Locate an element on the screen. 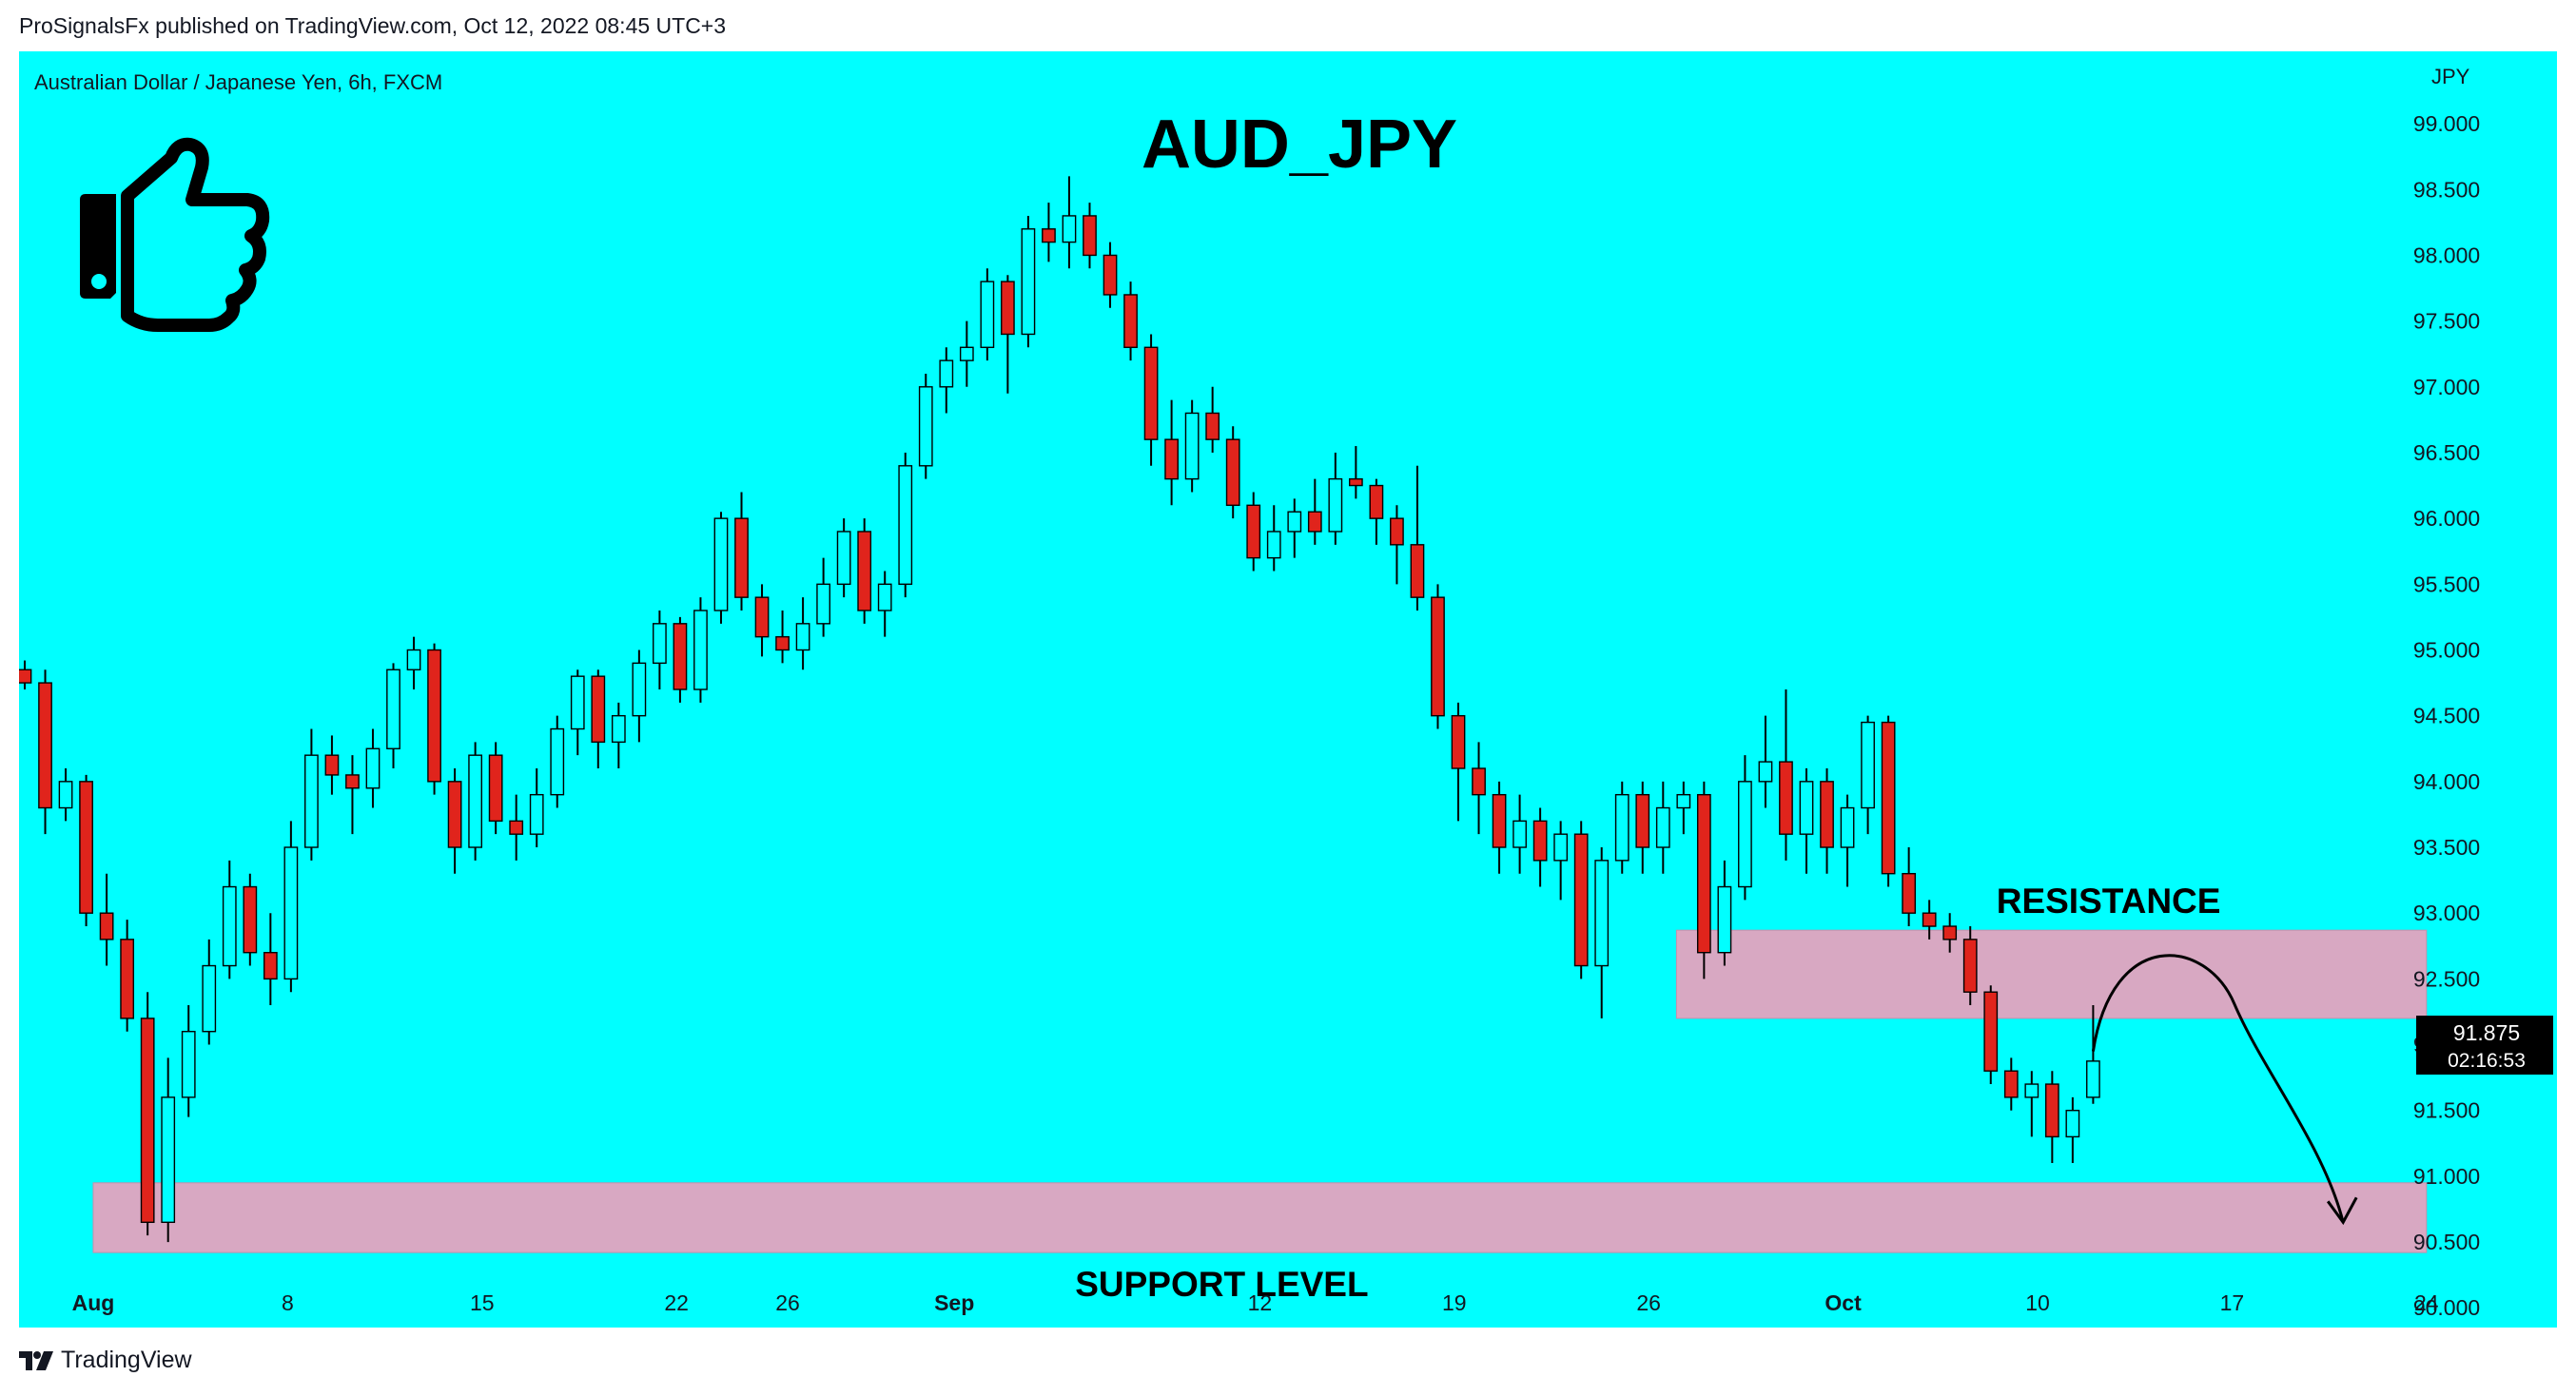  chart-title: AUD_JPY is located at coordinates (1299, 145).